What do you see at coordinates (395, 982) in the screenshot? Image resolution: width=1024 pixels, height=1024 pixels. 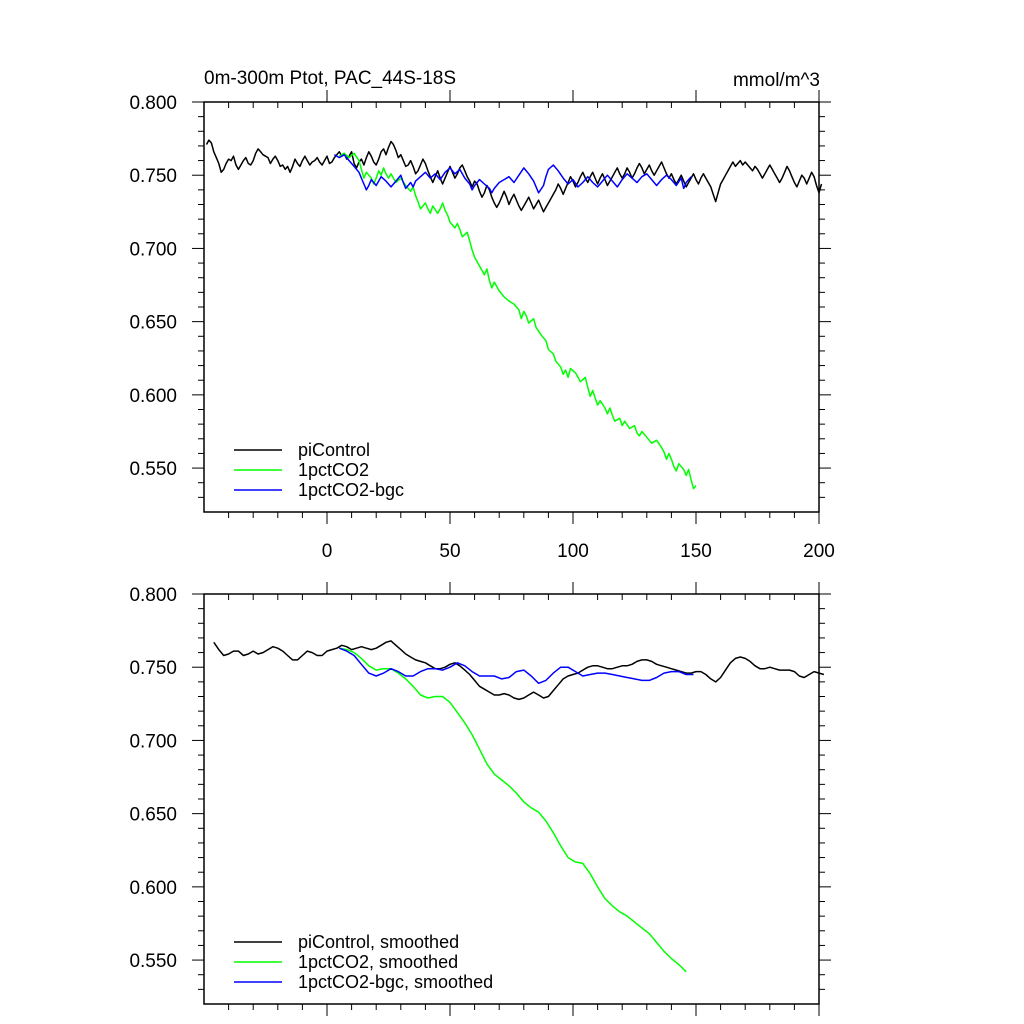 I see `legend-label: 1pctCO2-bgc, smoothed` at bounding box center [395, 982].